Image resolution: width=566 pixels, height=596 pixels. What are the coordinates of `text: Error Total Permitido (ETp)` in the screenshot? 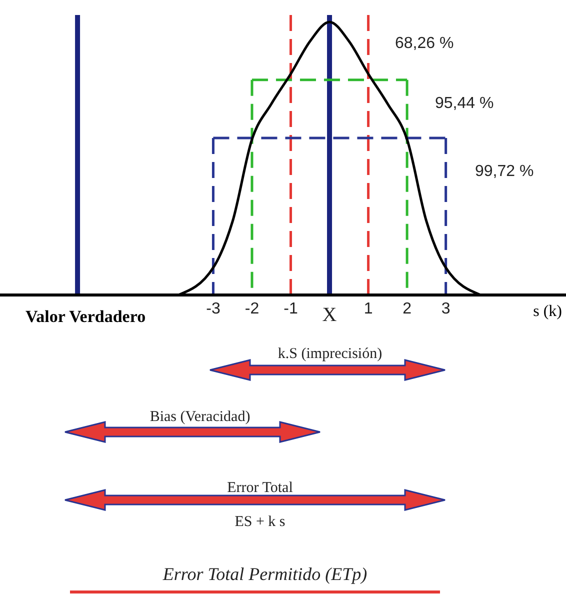 It's located at (265, 574).